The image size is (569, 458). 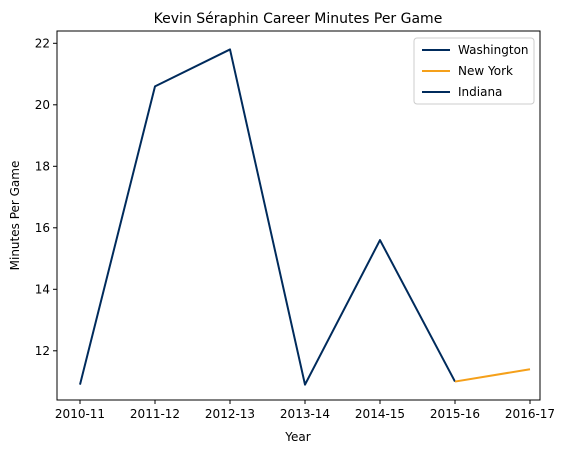 I want to click on legend-box, so click(x=474, y=71).